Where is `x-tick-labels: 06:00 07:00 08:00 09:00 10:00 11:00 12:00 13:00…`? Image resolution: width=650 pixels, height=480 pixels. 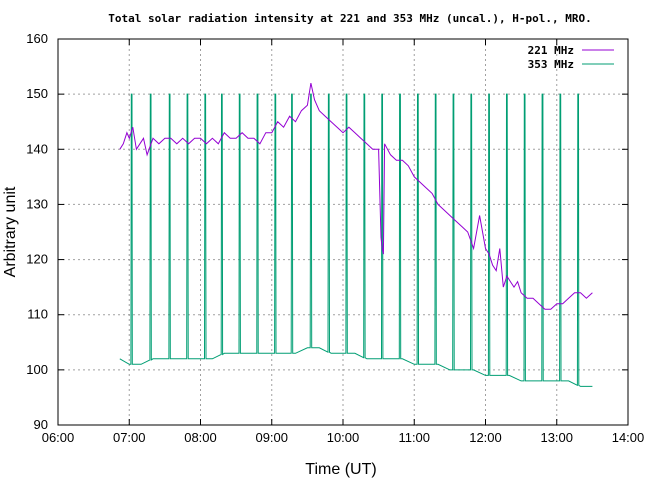 x-tick-labels: 06:00 07:00 08:00 09:00 10:00 11:00 12:00 13:00… is located at coordinates (343, 437).